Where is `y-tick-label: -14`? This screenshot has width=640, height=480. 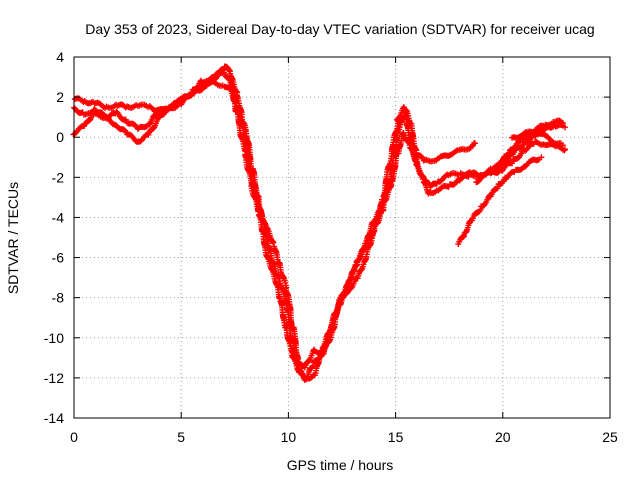 y-tick-label: -14 is located at coordinates (54, 418).